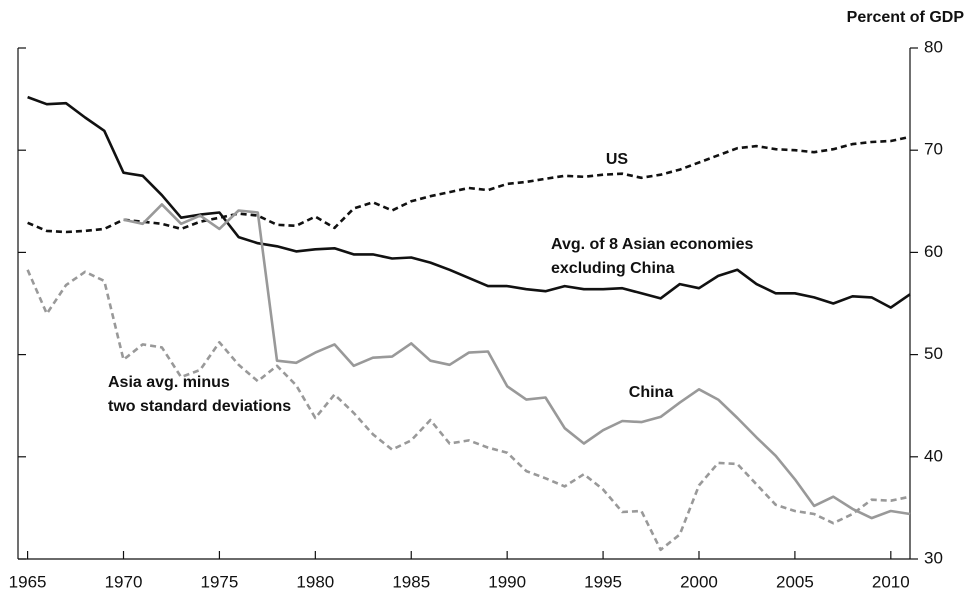  I want to click on x-tick-label: 1980, so click(315, 581).